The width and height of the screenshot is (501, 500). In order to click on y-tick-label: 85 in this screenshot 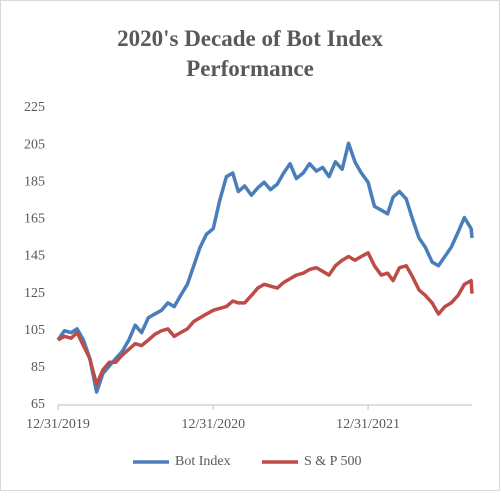, I will do `click(38, 367)`.